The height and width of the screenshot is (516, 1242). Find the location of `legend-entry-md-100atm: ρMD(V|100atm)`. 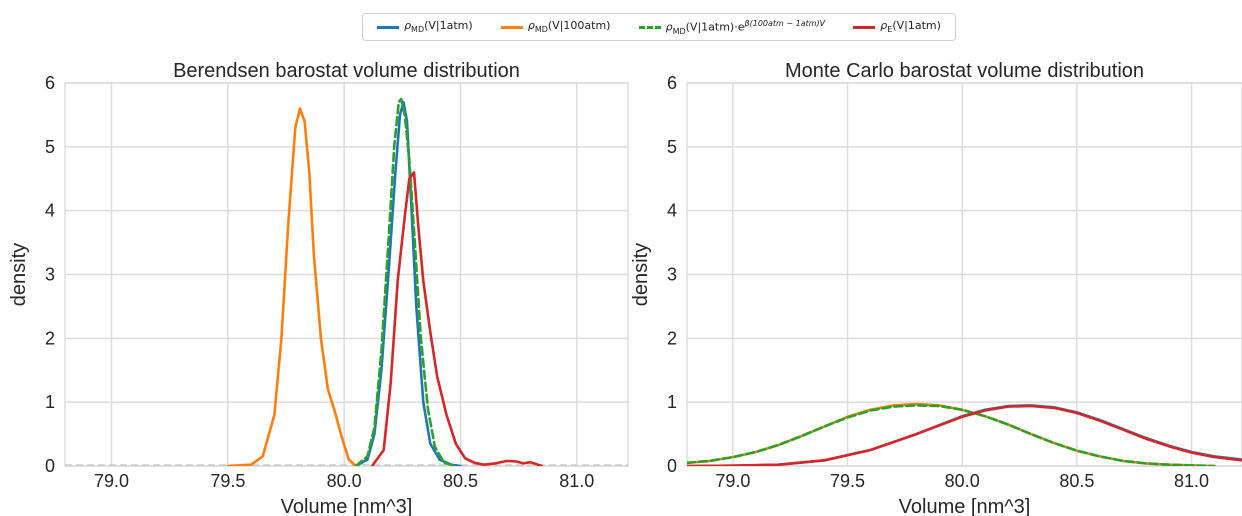

legend-entry-md-100atm: ρMD(V|100atm) is located at coordinates (555, 27).